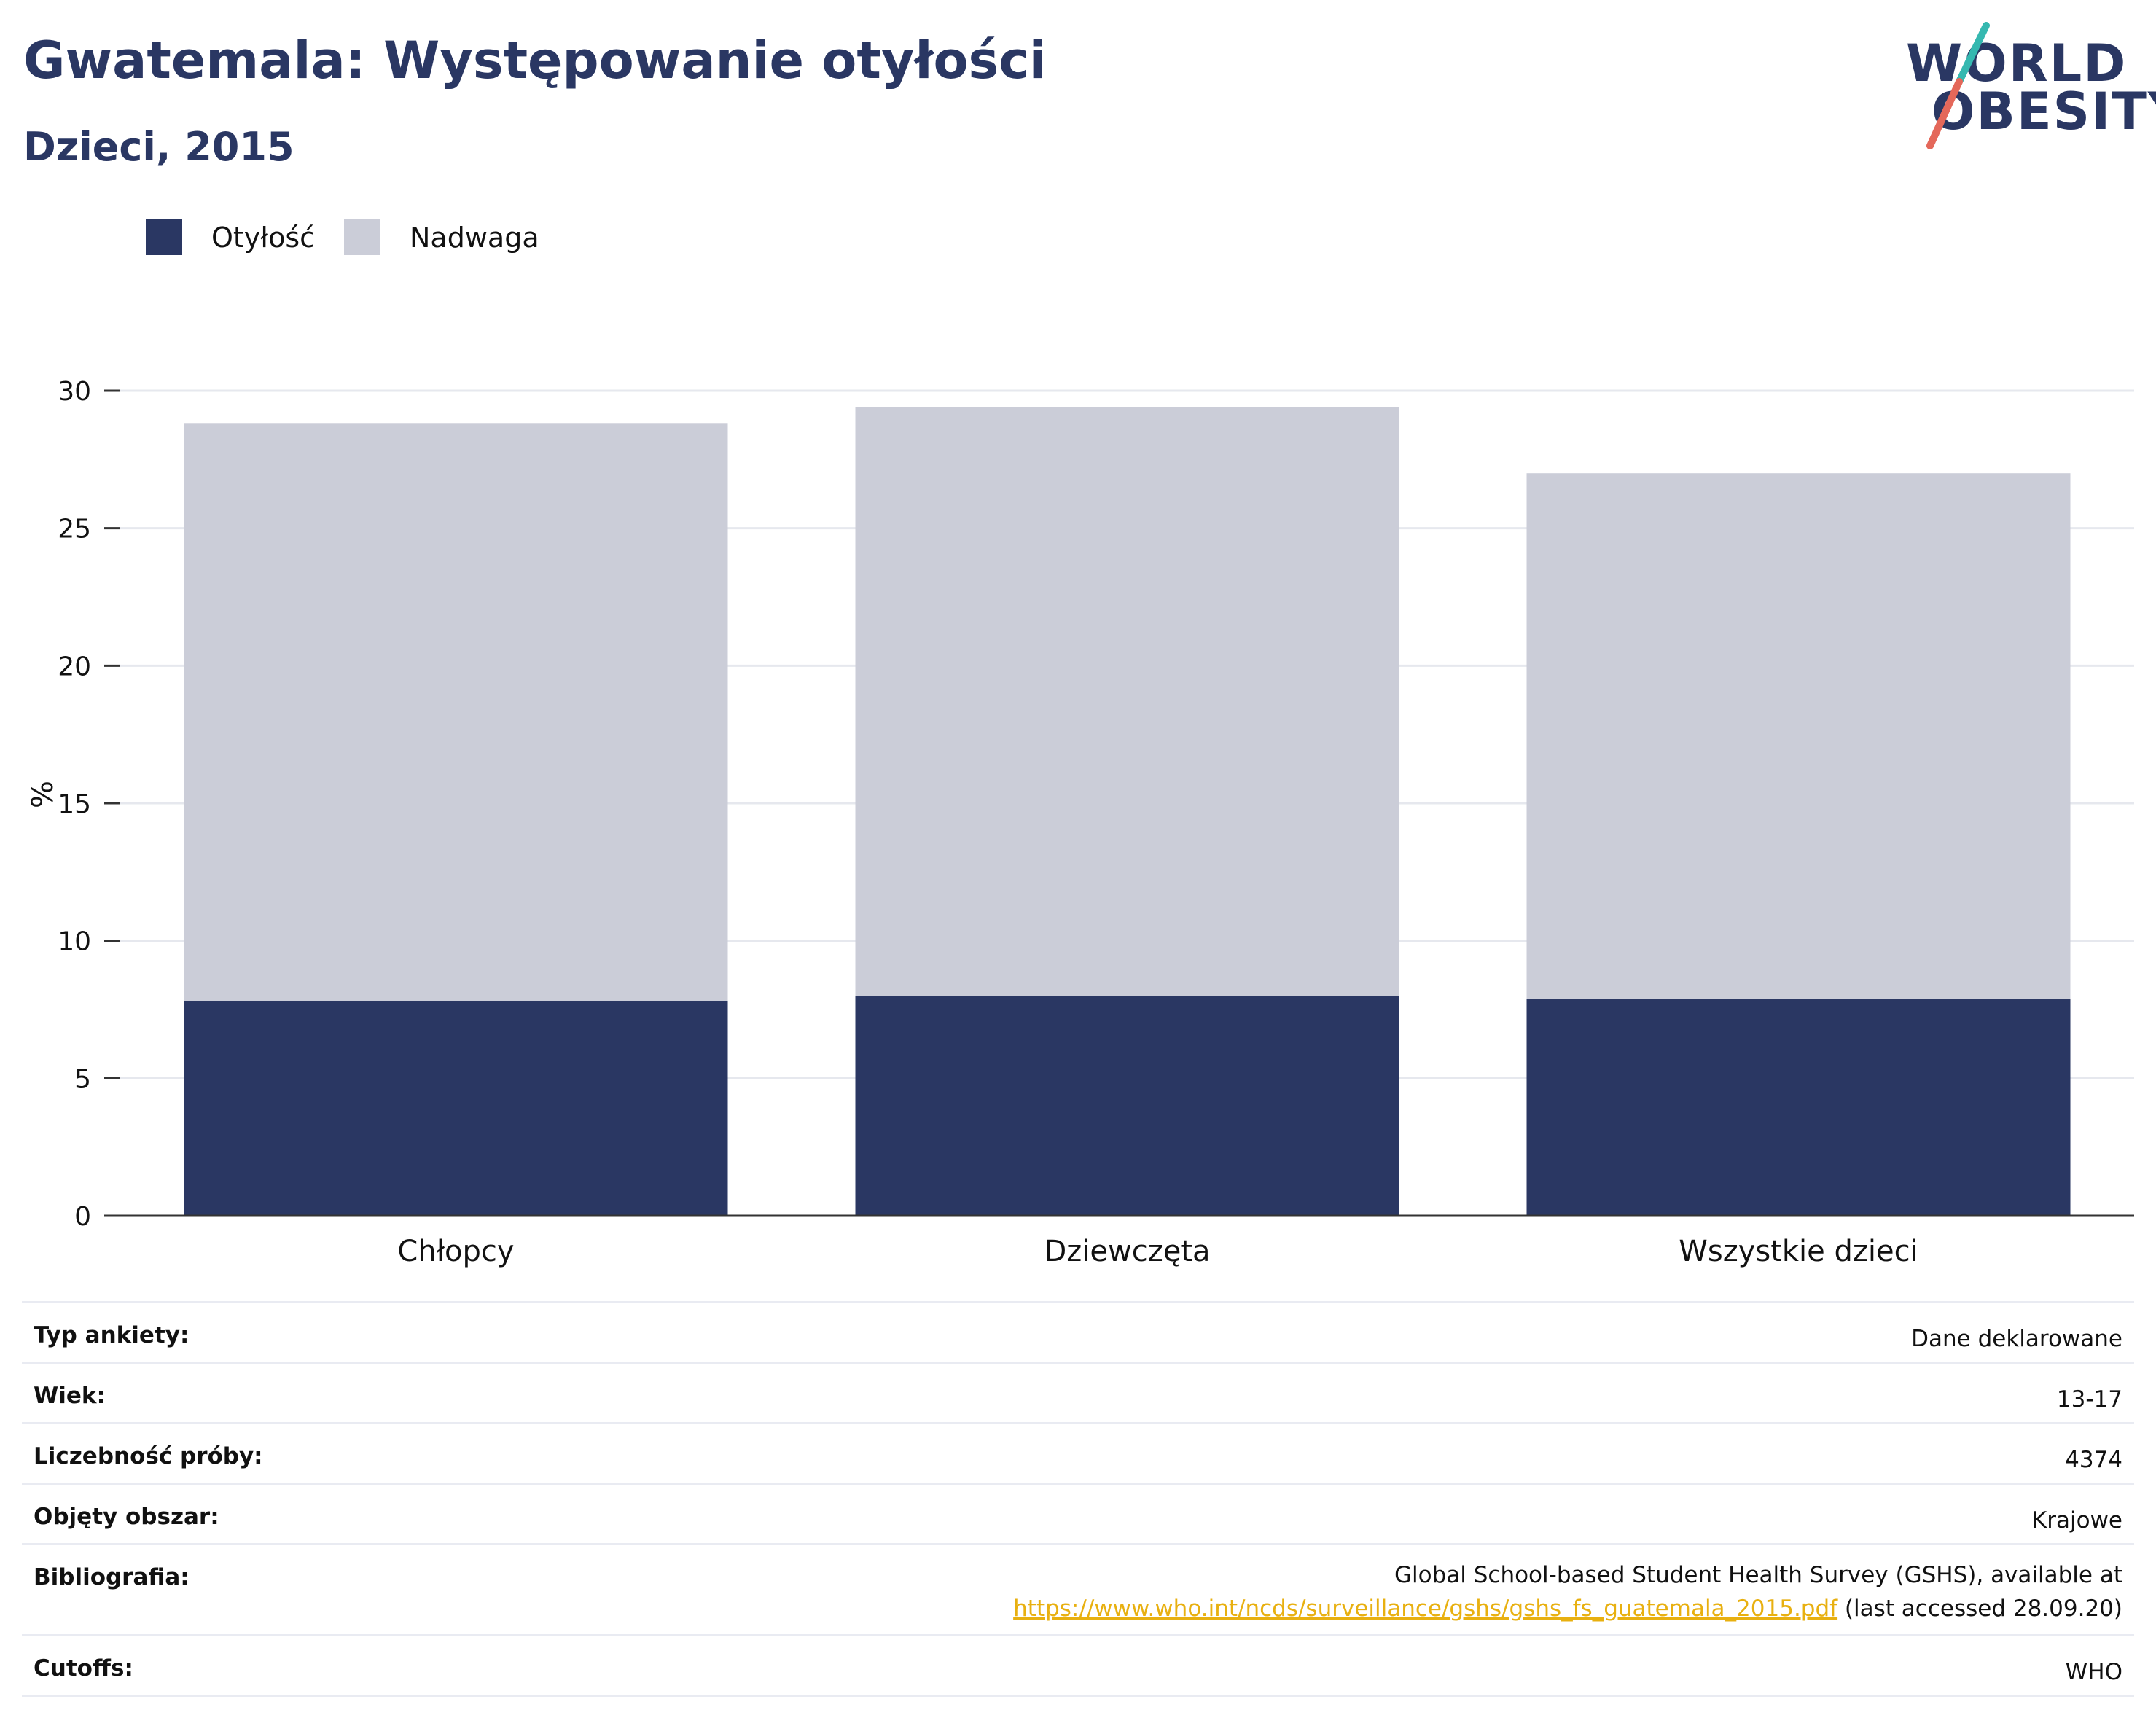 The width and height of the screenshot is (2156, 1734). Describe the element at coordinates (70, 1396) in the screenshot. I see `info-key: Wiek:` at that location.